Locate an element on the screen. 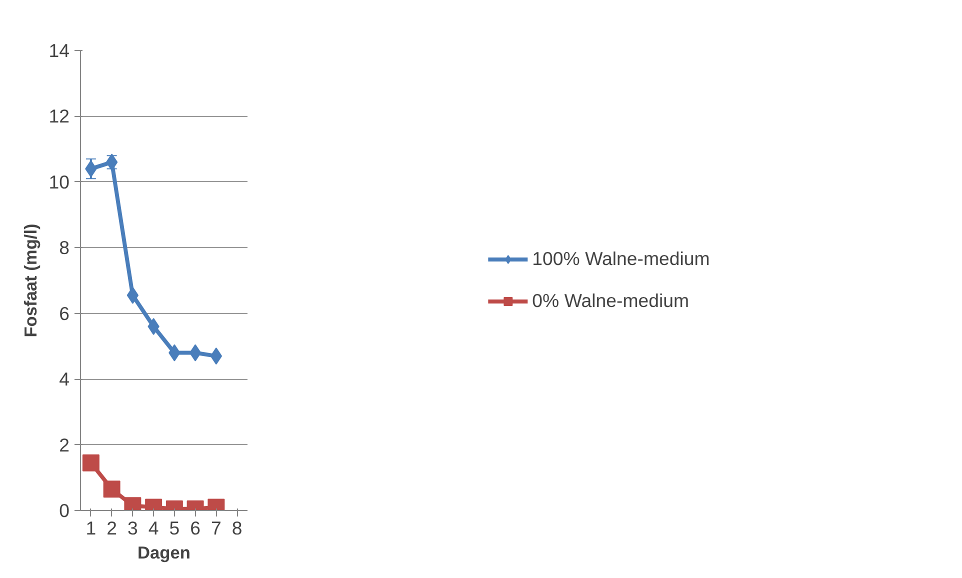 The image size is (962, 578). y-axis-title: Fosfaat (mg/l) is located at coordinates (30, 281).